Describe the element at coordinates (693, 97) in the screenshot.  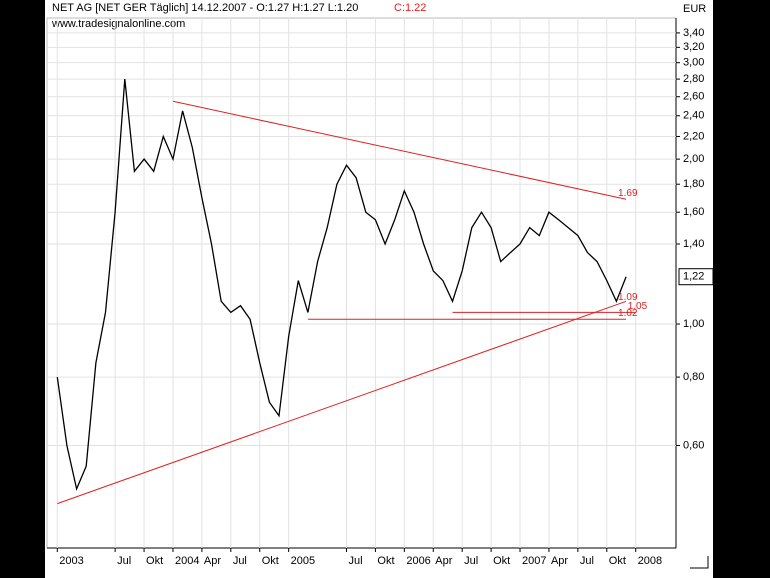
I see `y-tick-label: 2,60` at that location.